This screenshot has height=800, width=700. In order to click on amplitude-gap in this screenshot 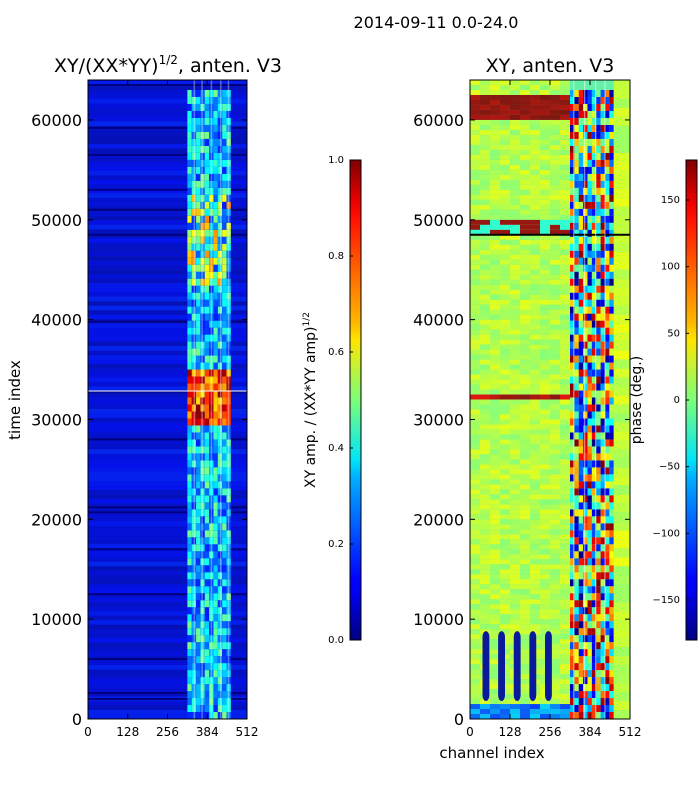, I will do `click(167, 549)`.